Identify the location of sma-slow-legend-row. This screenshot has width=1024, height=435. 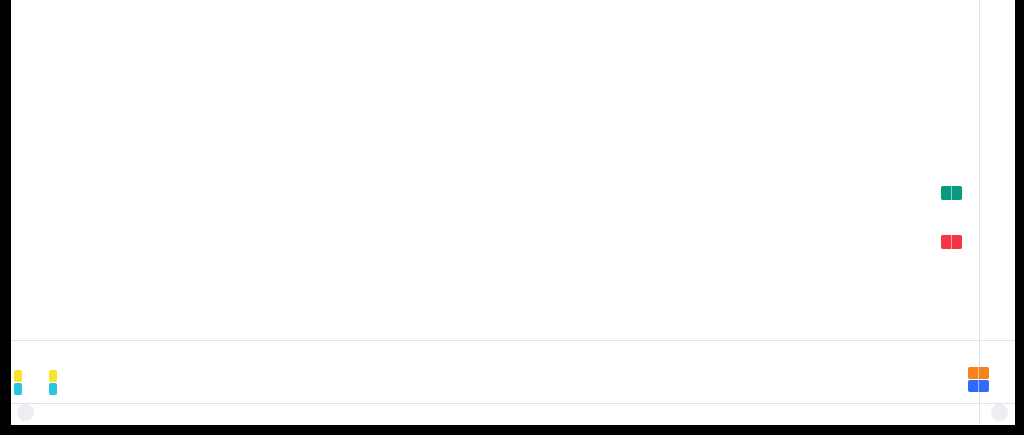
(62, 29).